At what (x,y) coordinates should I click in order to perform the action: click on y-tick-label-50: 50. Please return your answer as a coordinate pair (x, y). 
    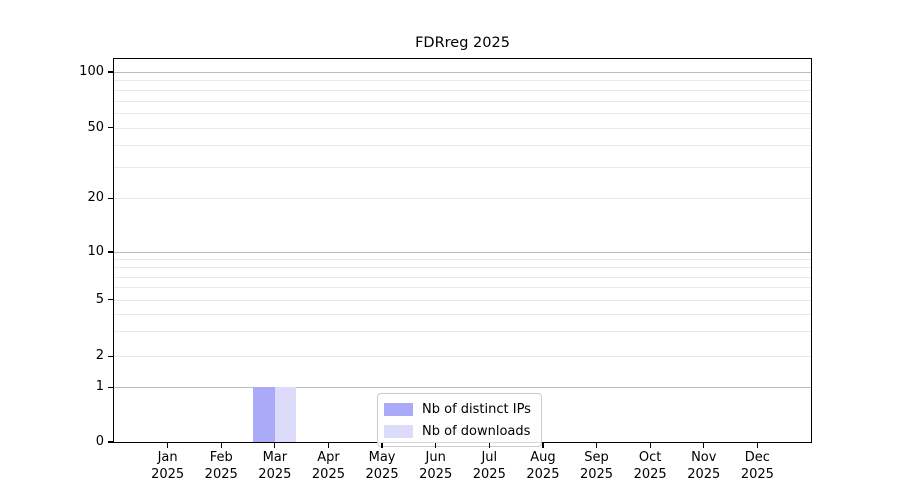
    Looking at the image, I should click on (95, 127).